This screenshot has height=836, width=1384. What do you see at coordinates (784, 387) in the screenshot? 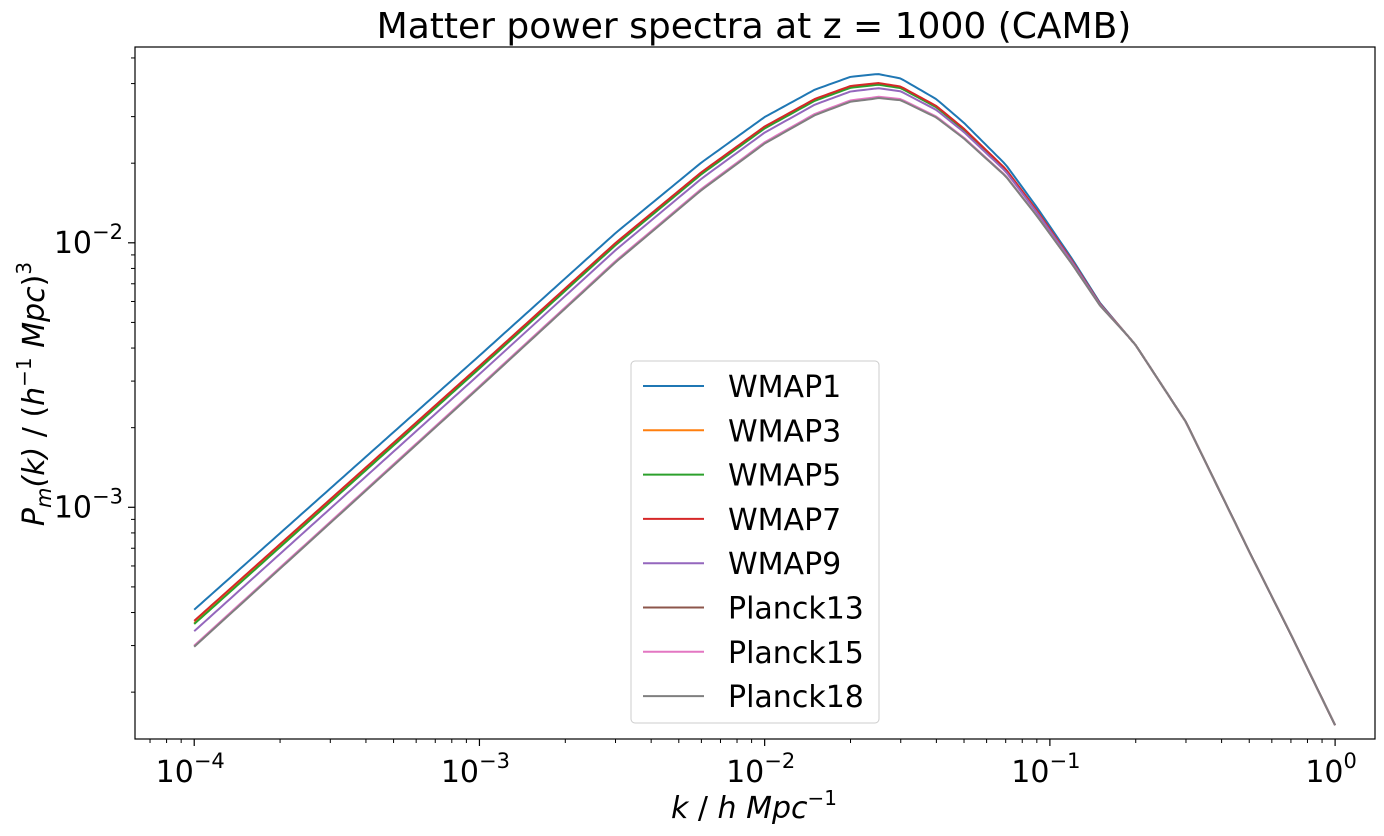
I see `legend-label-wmap1: WMAP1` at bounding box center [784, 387].